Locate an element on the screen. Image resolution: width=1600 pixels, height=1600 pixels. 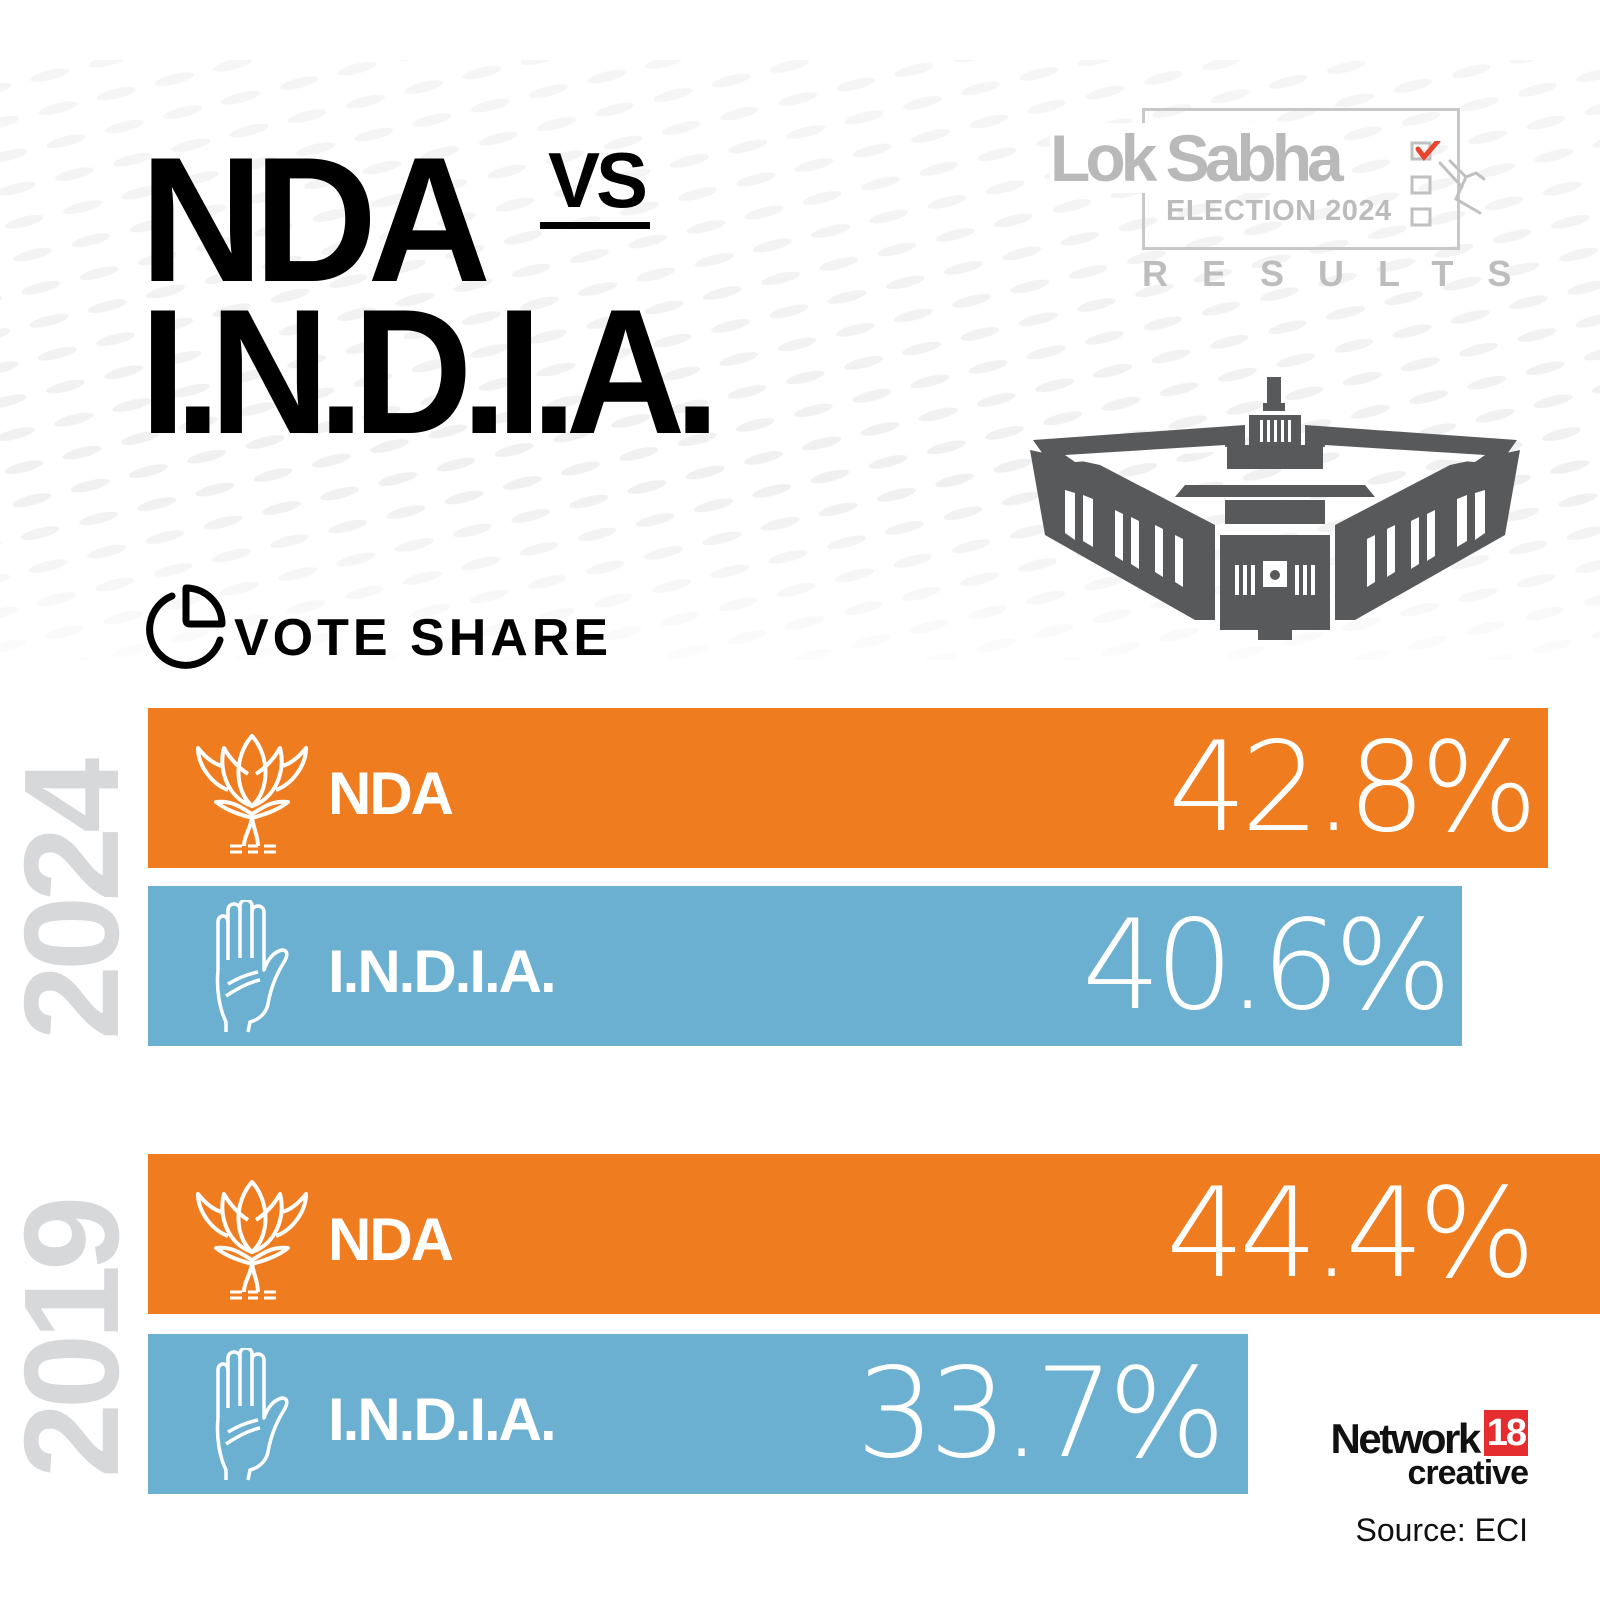
year-label-2024: 2024 is located at coordinates (73, 901).